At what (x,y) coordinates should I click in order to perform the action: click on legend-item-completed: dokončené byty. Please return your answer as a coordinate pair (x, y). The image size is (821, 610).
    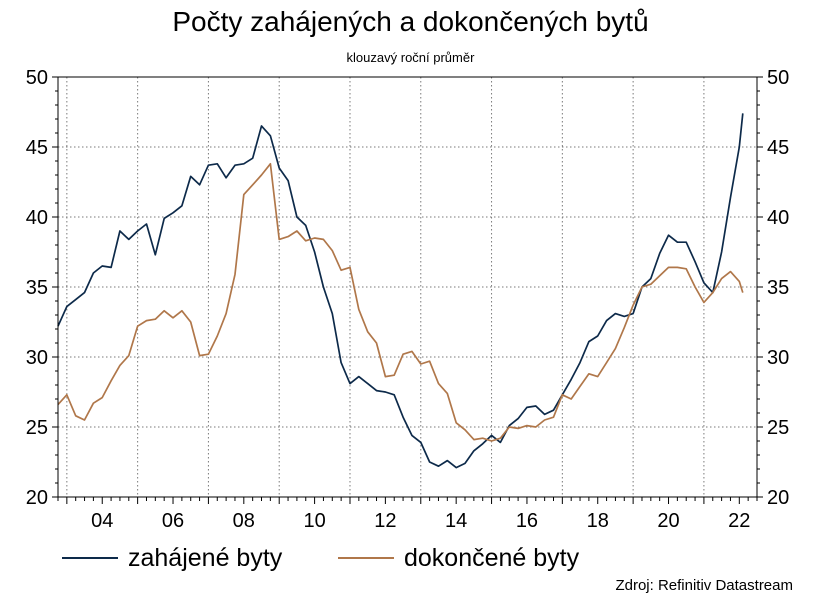
    Looking at the image, I should click on (458, 558).